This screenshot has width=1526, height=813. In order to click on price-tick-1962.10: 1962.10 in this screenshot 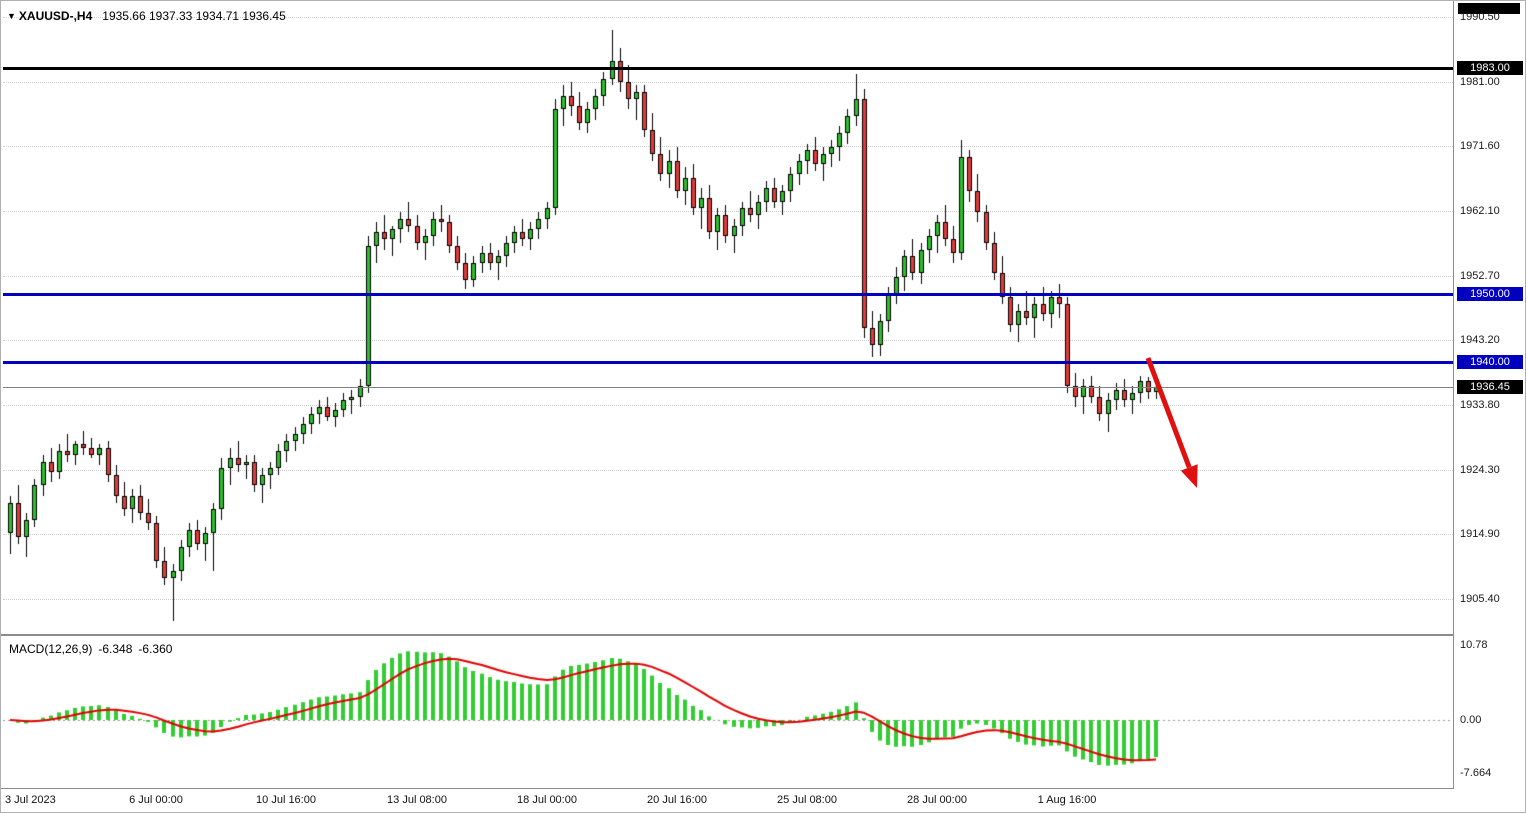, I will do `click(1480, 211)`.